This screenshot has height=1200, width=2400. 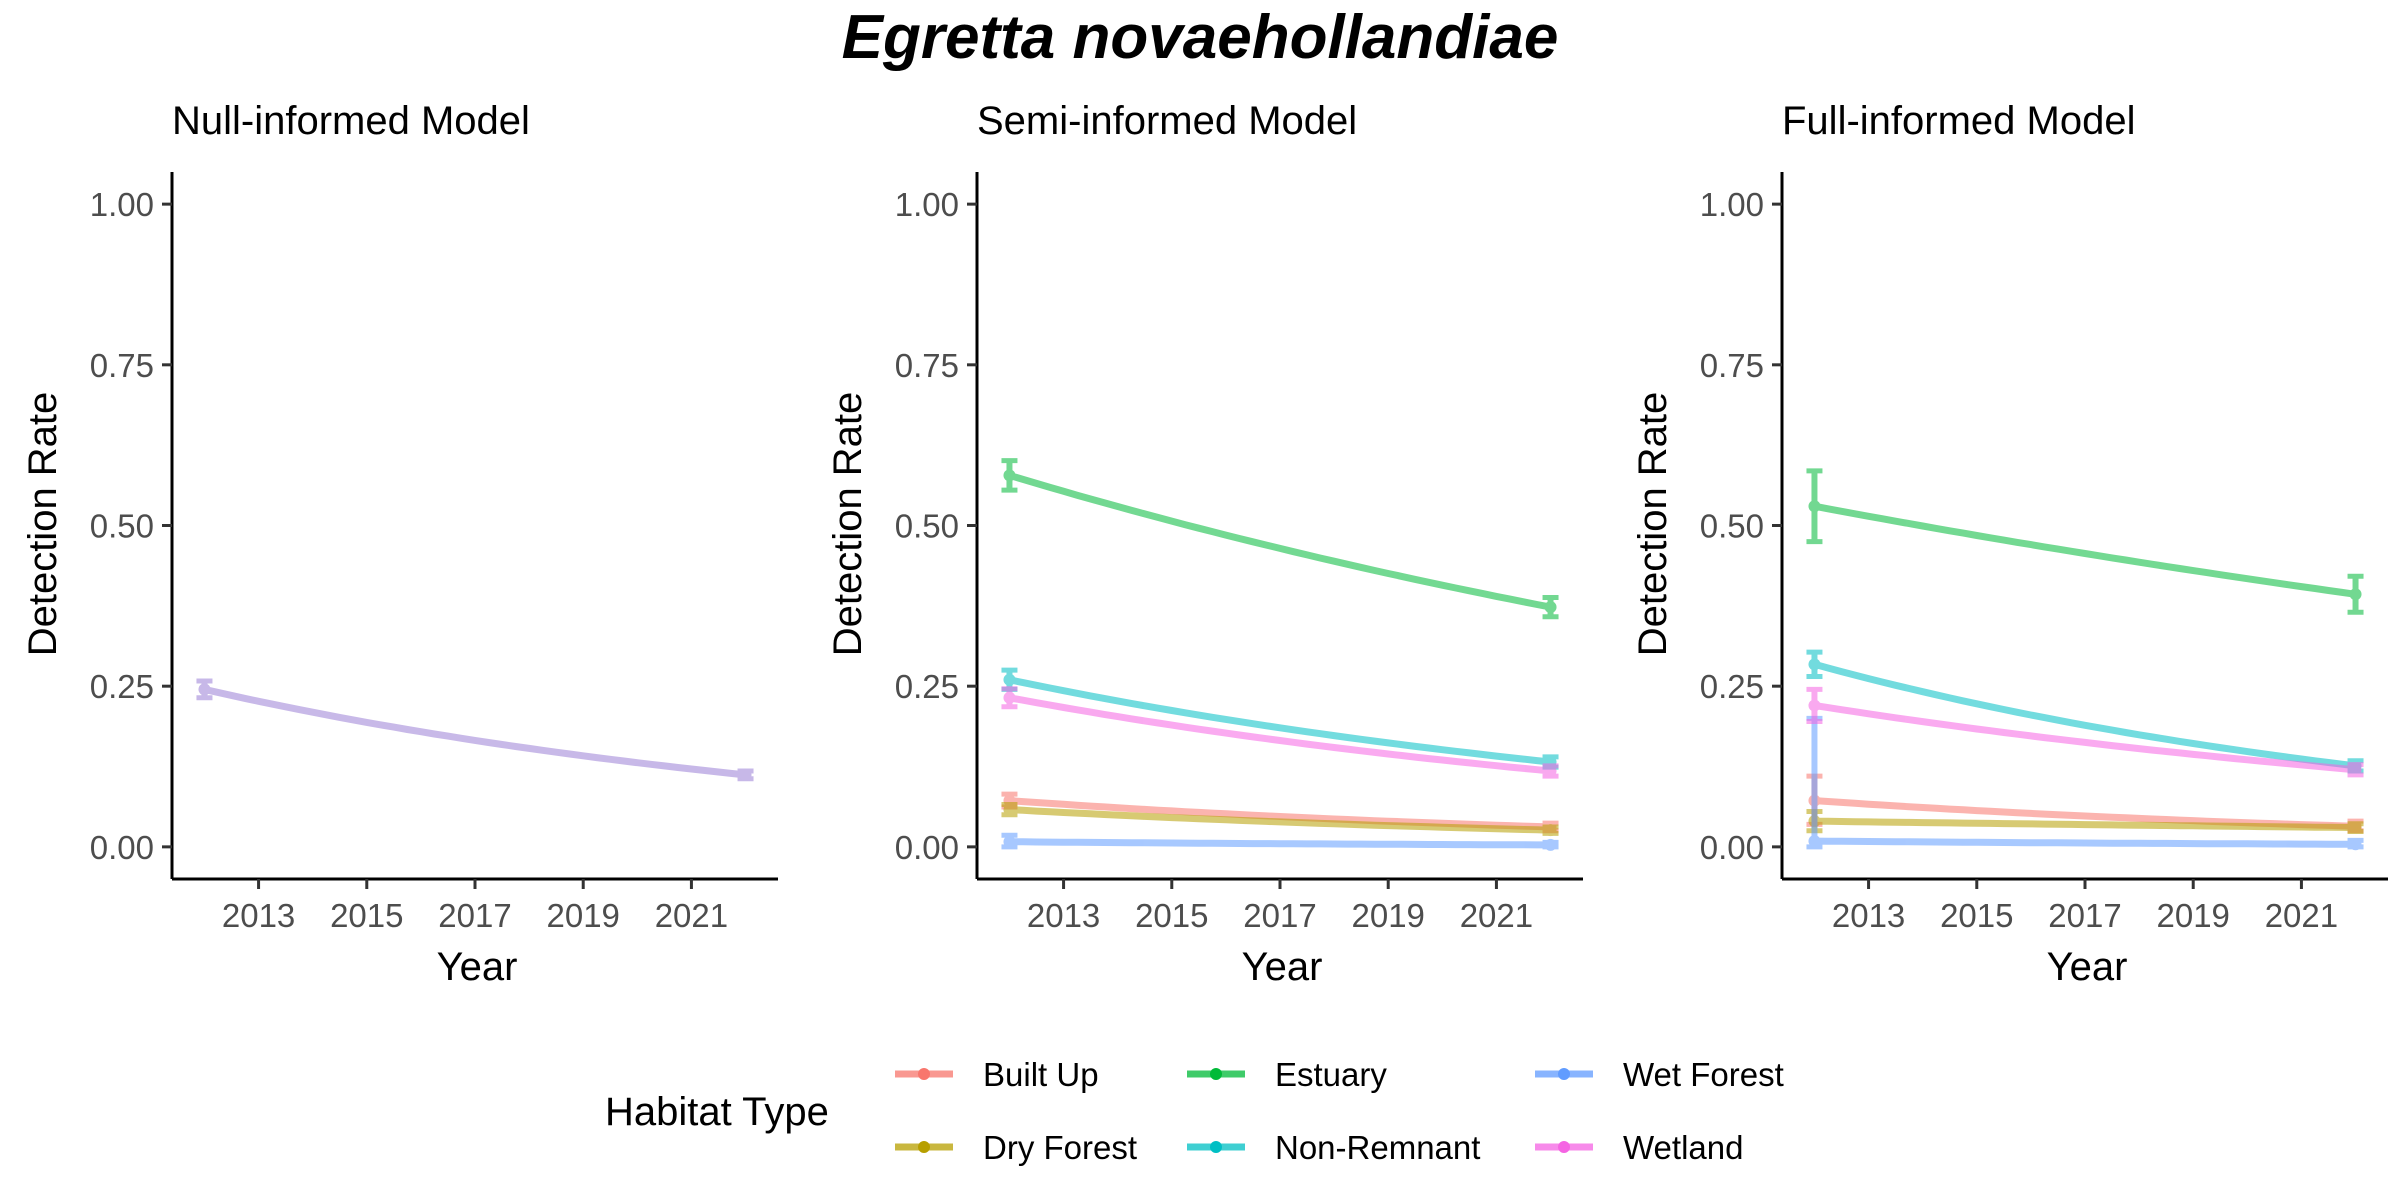 I want to click on legend-item-wet-forest: Wet Forest, so click(x=1659, y=1074).